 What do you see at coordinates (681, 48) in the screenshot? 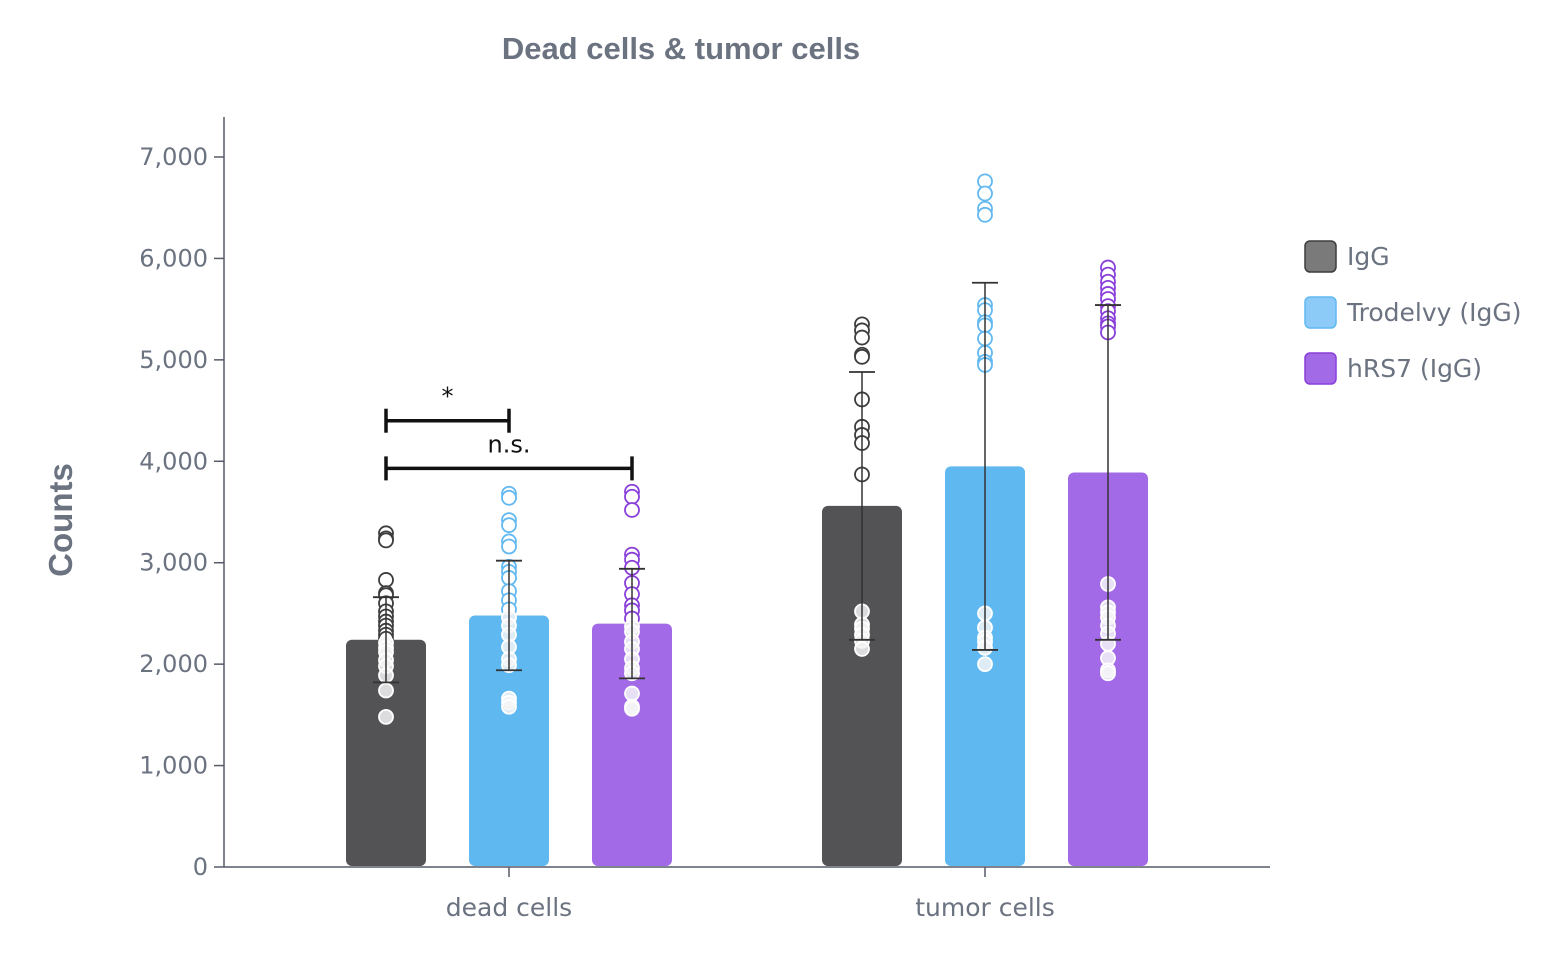
I see `chart-title: Dead cells & tumor cells` at bounding box center [681, 48].